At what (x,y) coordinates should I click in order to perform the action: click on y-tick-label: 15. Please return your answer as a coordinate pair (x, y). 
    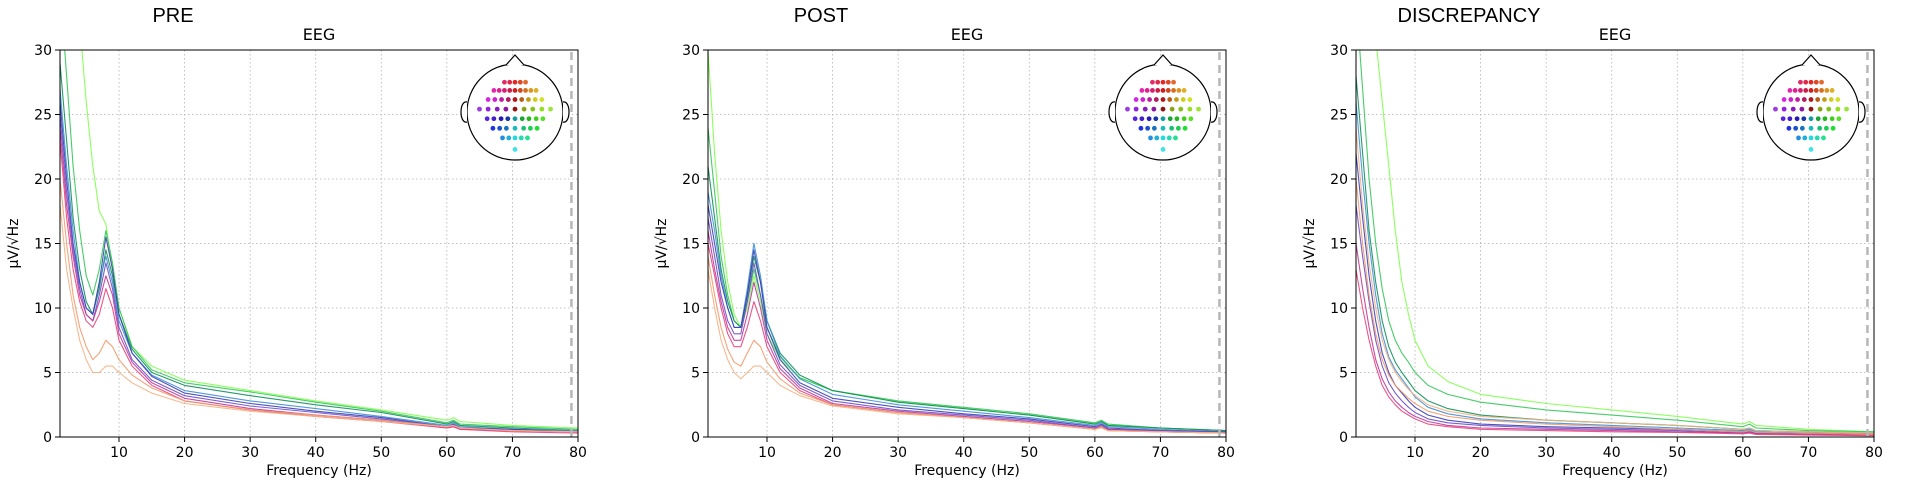
    Looking at the image, I should click on (43, 245).